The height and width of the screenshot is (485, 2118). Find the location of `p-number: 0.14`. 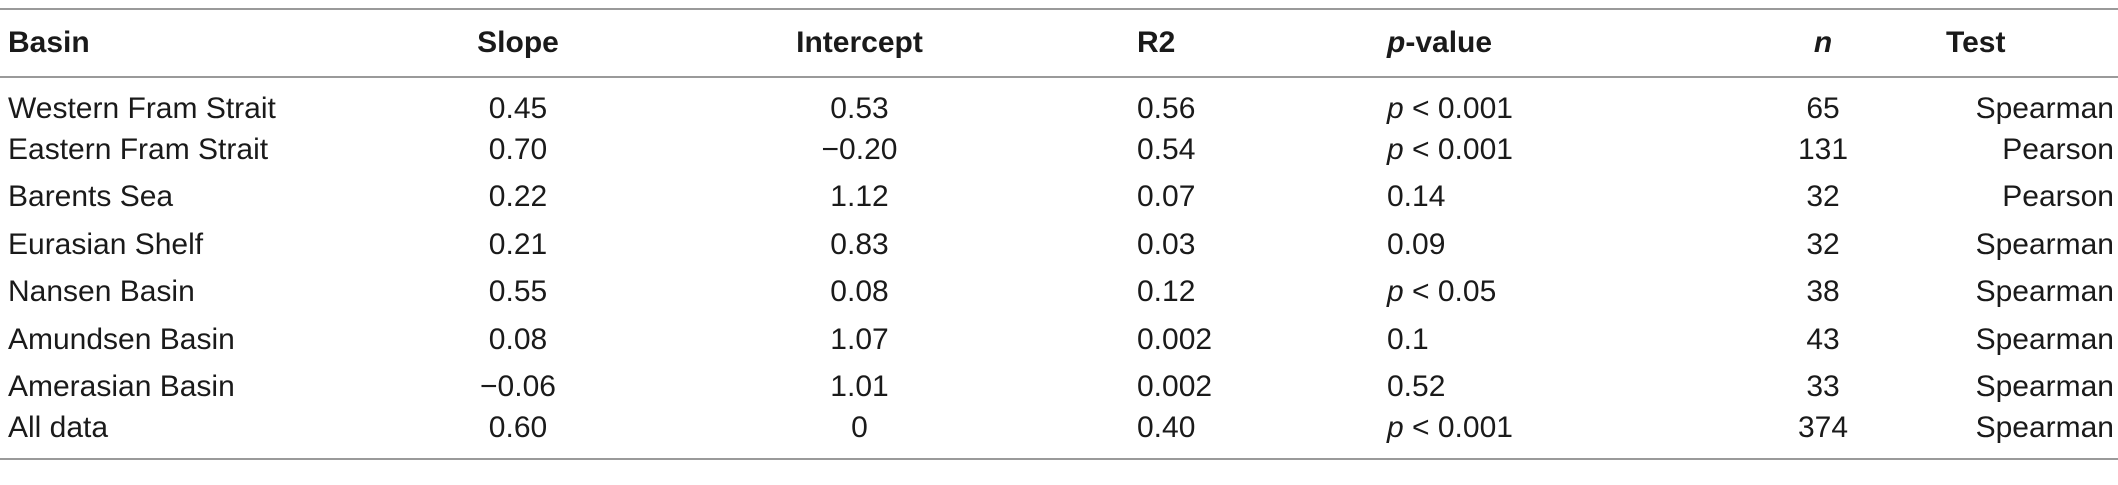

p-number: 0.14 is located at coordinates (1416, 197).